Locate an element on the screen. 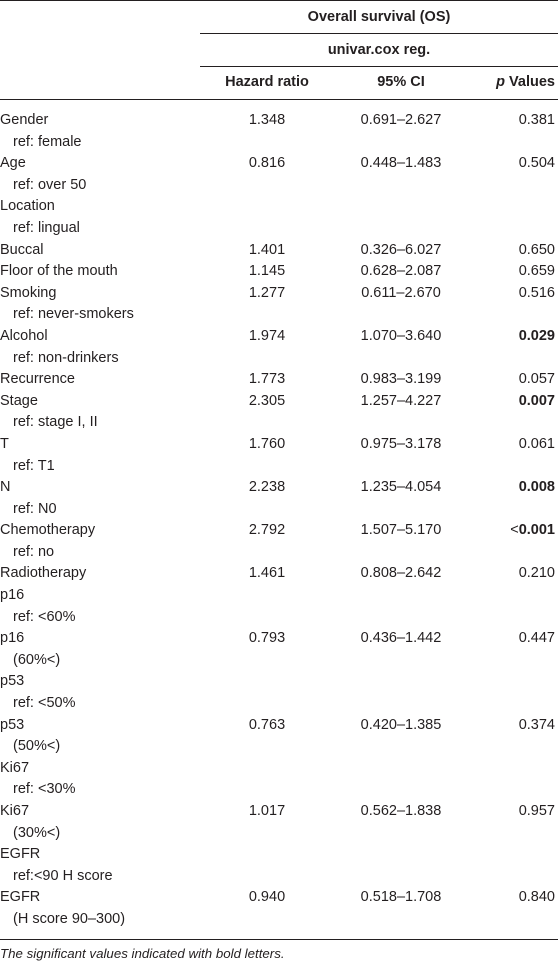 The height and width of the screenshot is (966, 558). table-row: p16 is located at coordinates (279, 596).